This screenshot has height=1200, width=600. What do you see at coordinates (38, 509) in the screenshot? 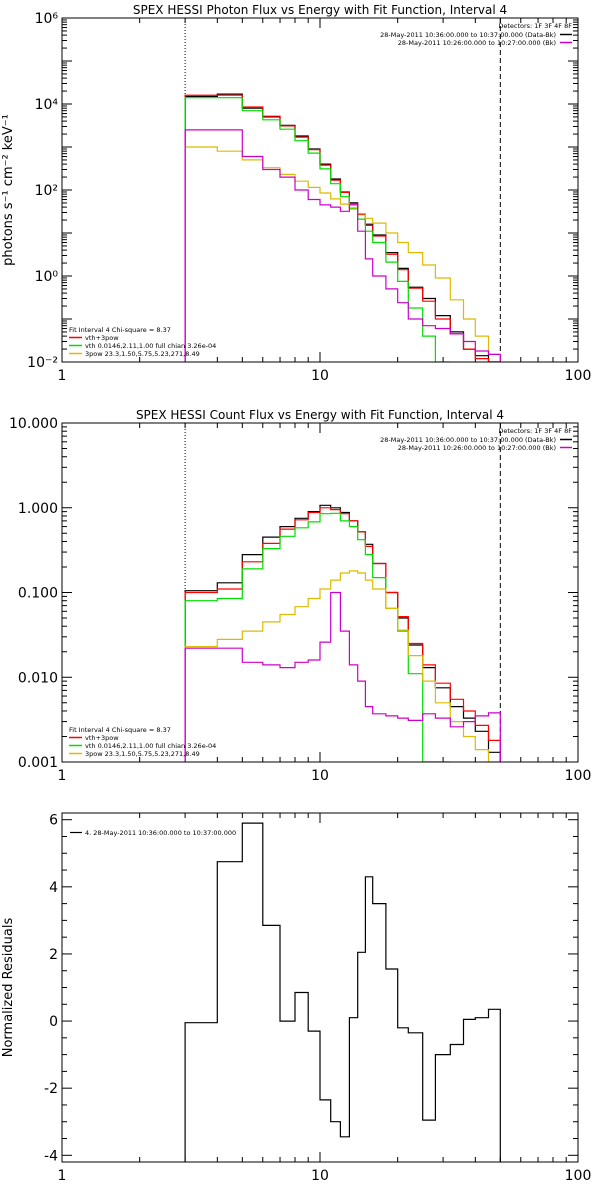
I see `y-tick-label: 1.000` at bounding box center [38, 509].